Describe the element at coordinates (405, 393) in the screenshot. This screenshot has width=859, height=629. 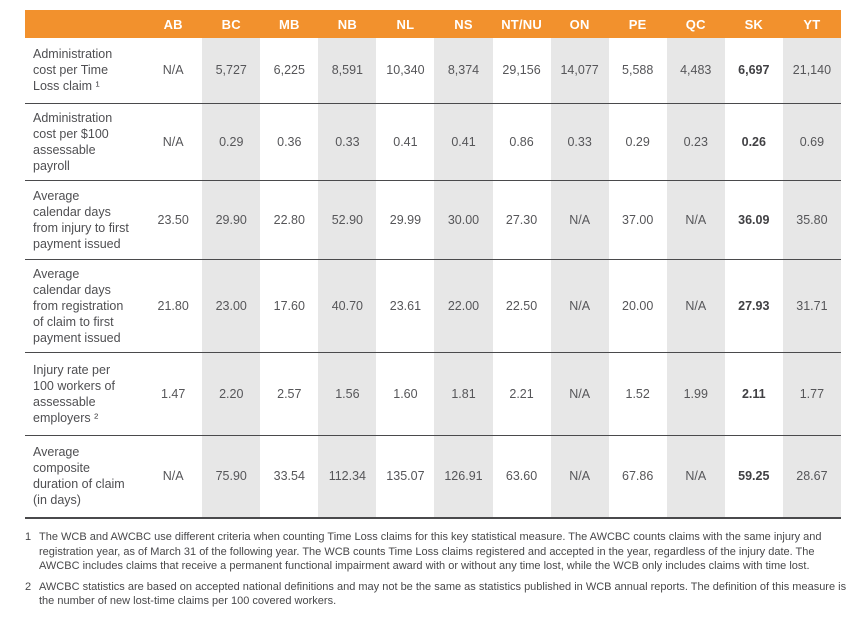
I see `value-cell: 1.60` at that location.